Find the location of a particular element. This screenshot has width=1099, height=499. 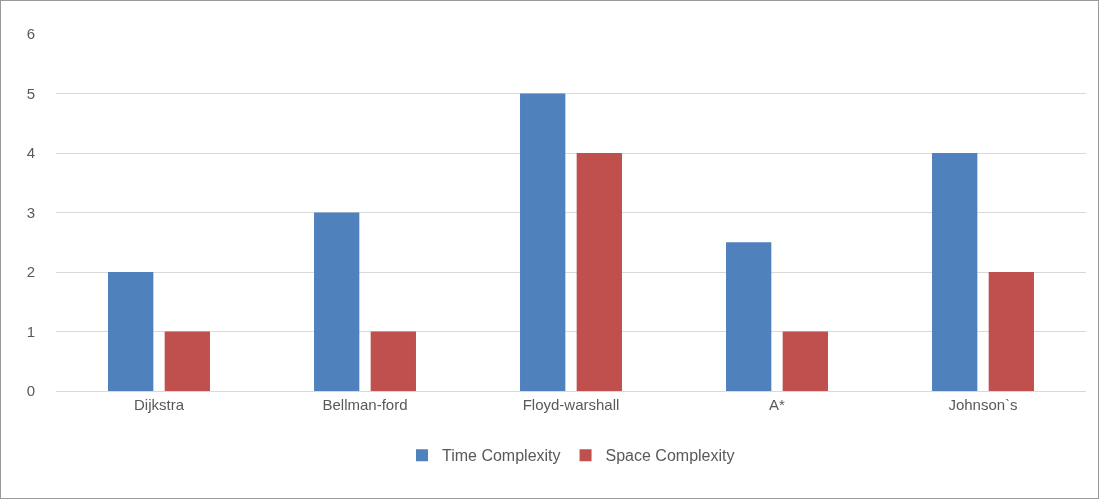

y-tick-label: 3 is located at coordinates (30, 212).